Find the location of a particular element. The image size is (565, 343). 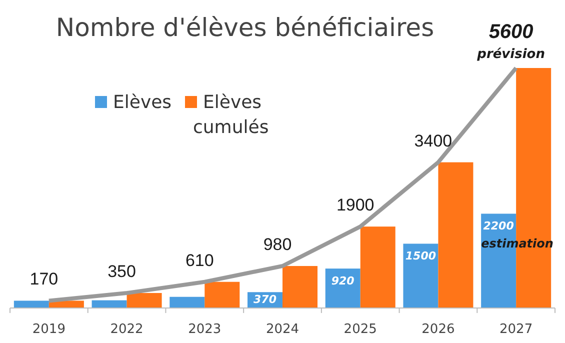

data-label: 1500 is located at coordinates (420, 256).